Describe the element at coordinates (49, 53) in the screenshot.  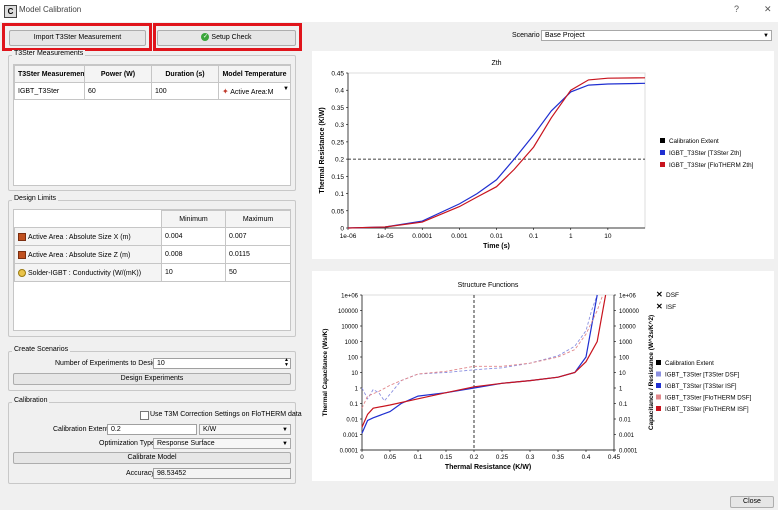
I see `t3ster-group-title: T3Ster Measurements` at that location.